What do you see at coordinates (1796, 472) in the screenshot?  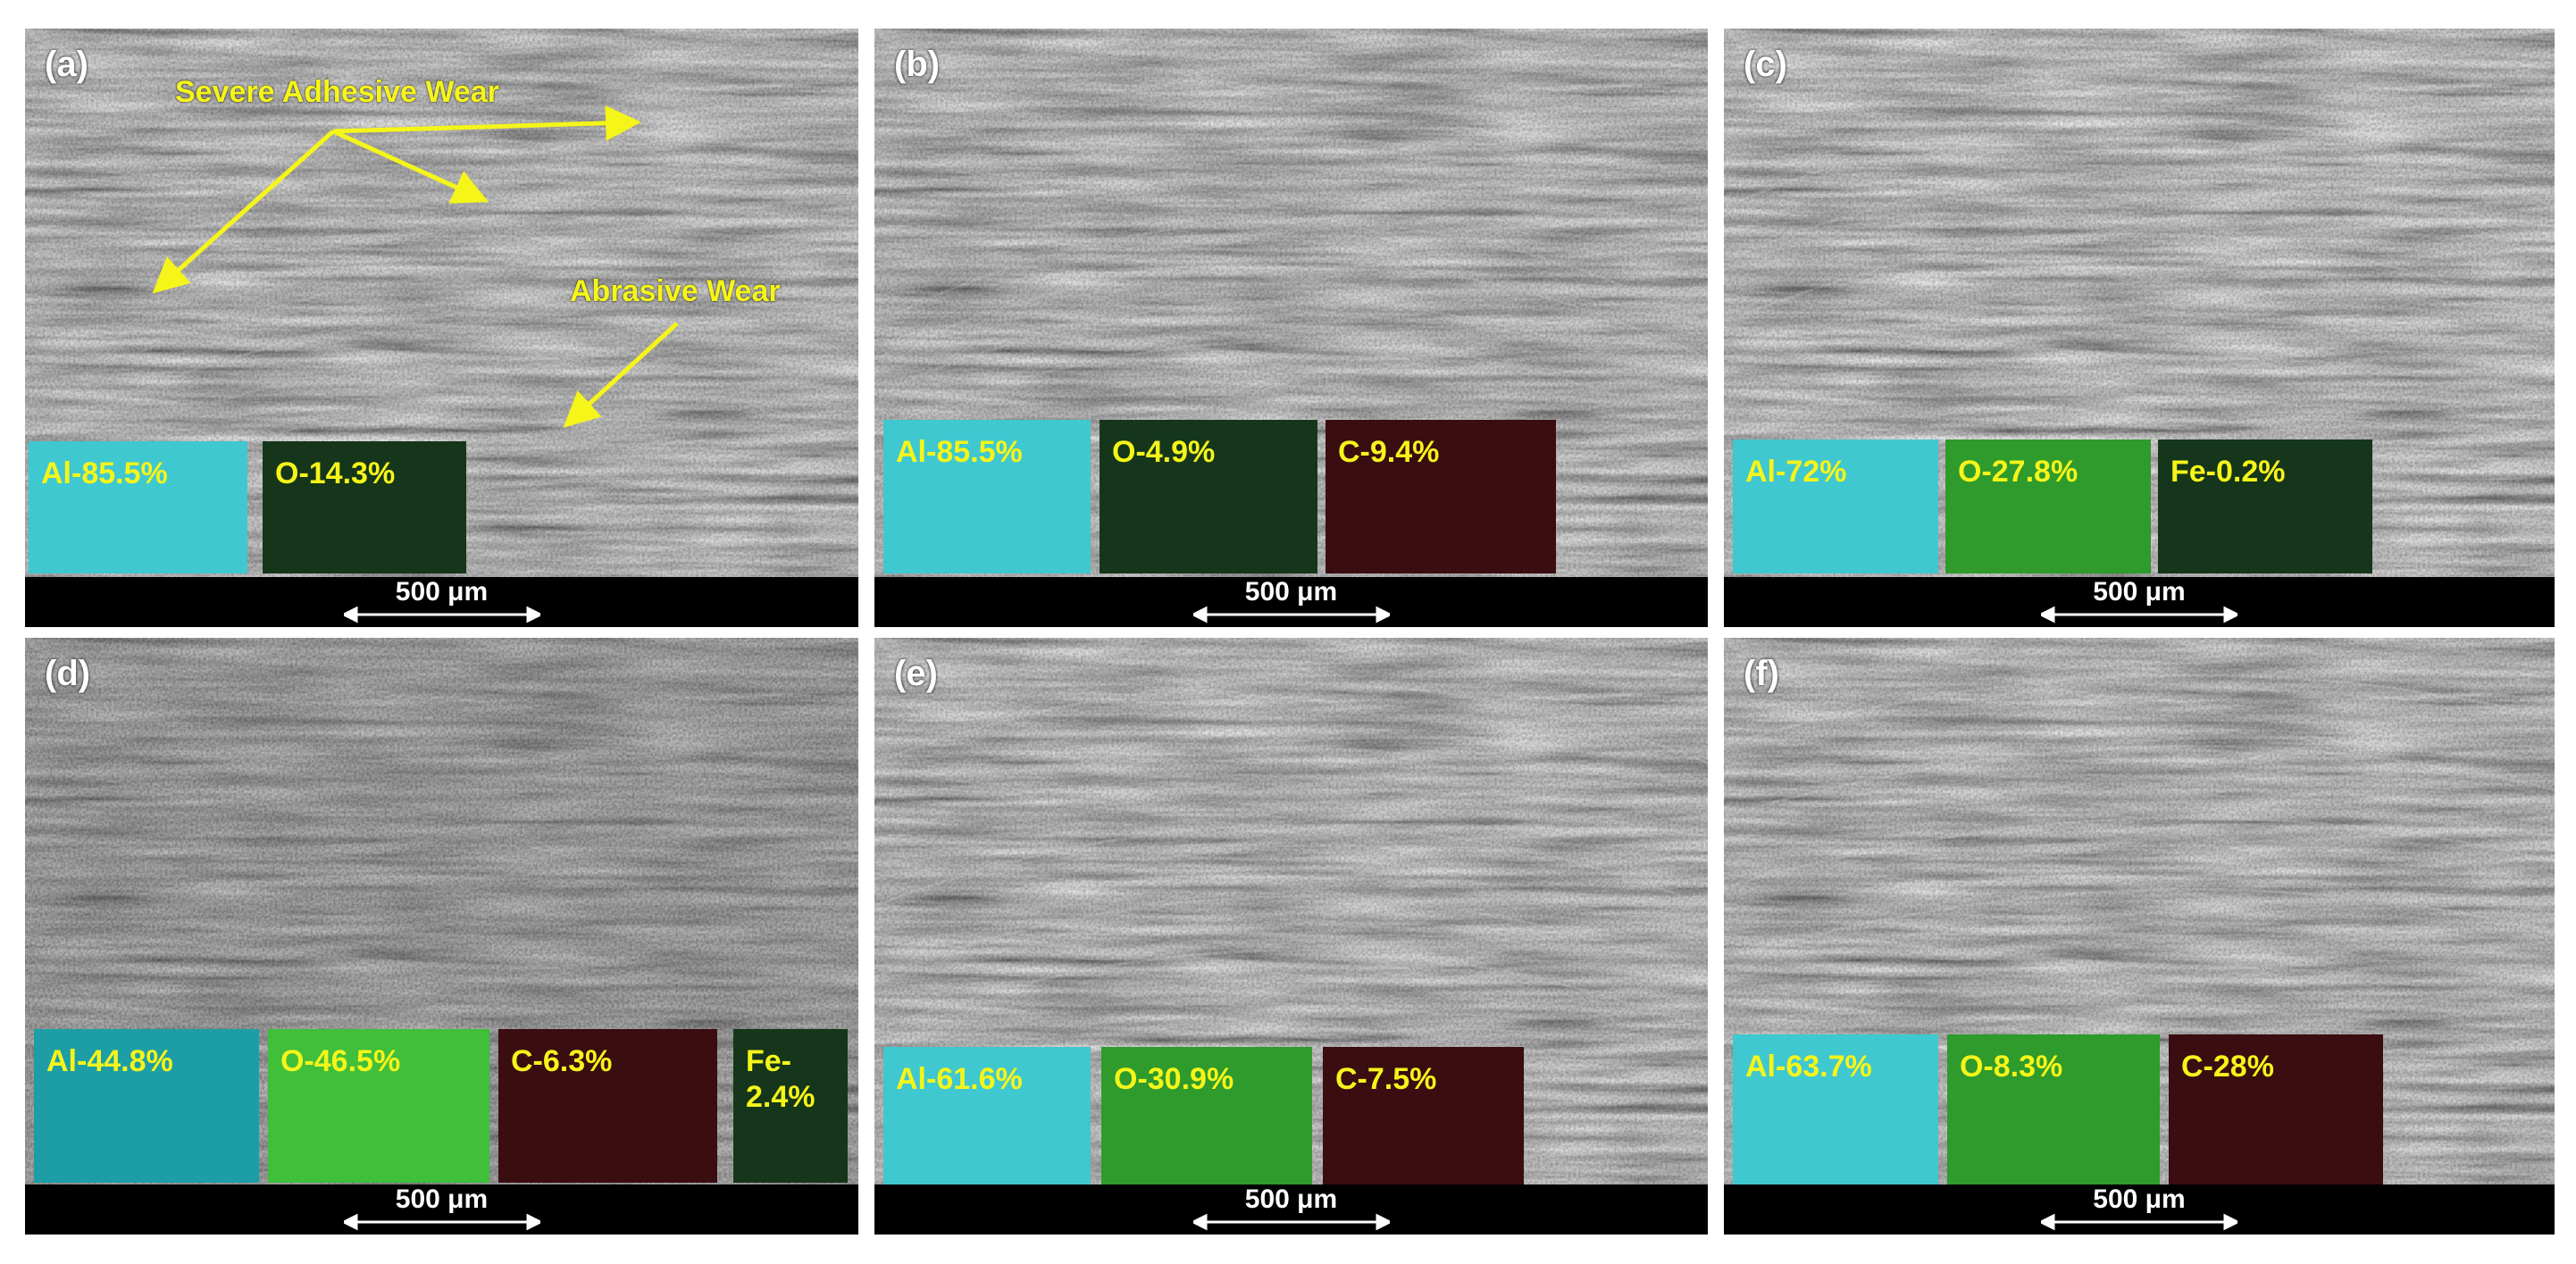 I see `eds-label: Al-72%` at bounding box center [1796, 472].